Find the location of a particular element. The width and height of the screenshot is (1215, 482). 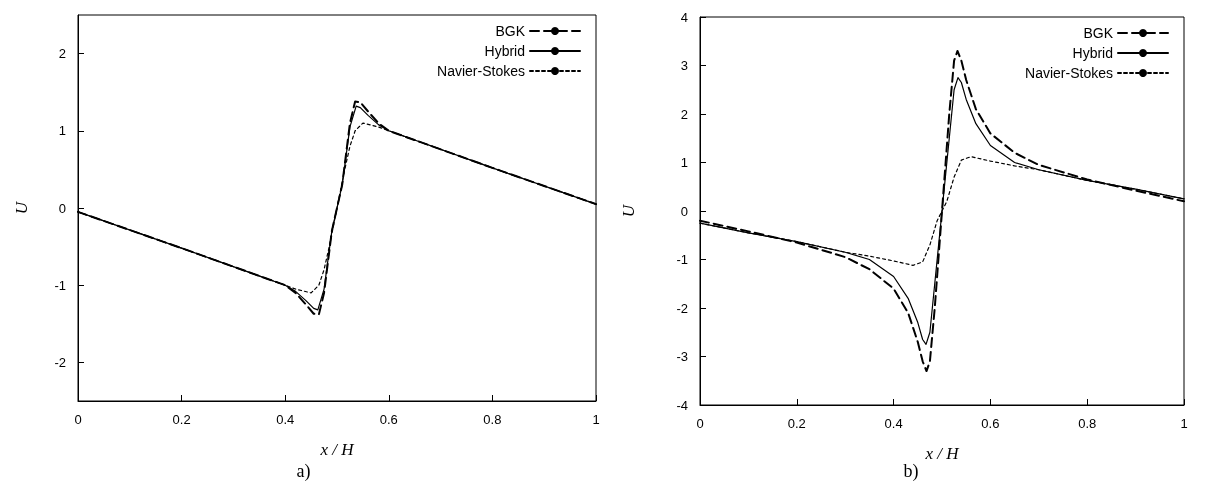

text: b) is located at coordinates (911, 471).